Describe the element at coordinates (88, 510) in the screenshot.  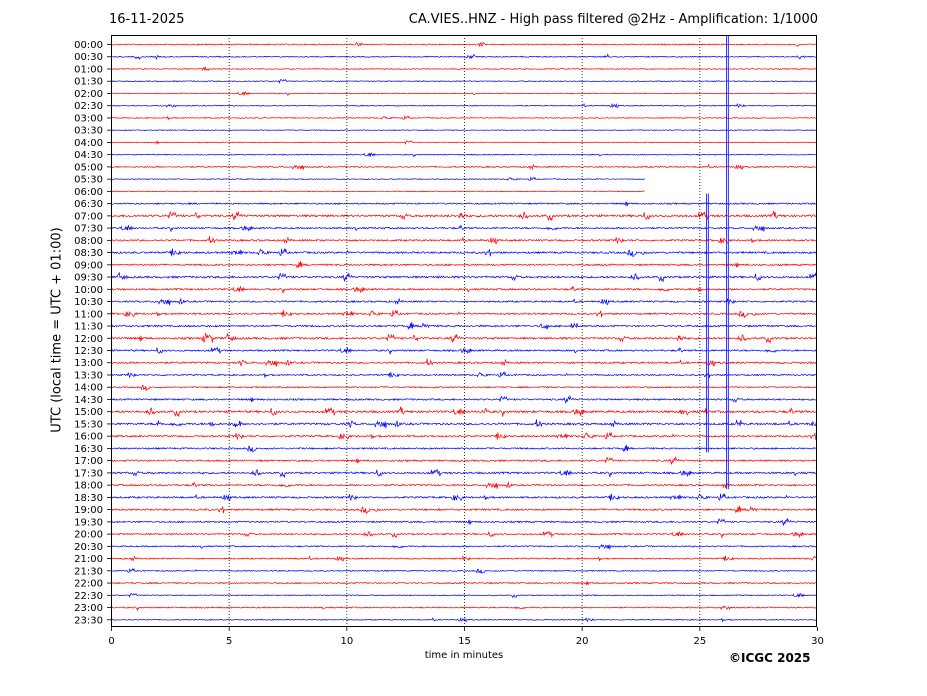
I see `y-tick-label: 19:00` at that location.